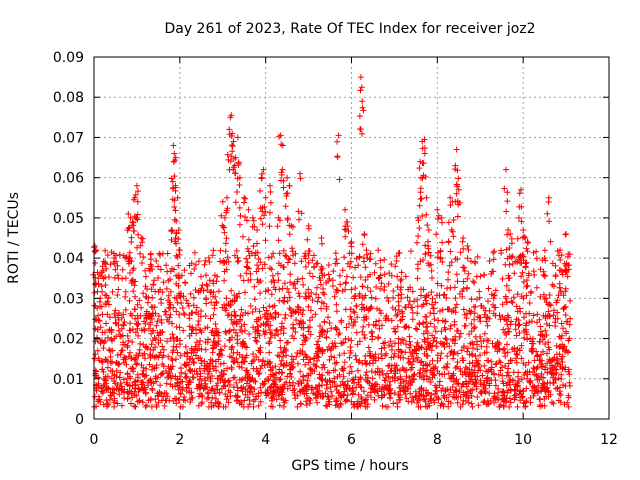  What do you see at coordinates (68, 380) in the screenshot?
I see `y-tick-label: 0.01` at bounding box center [68, 380].